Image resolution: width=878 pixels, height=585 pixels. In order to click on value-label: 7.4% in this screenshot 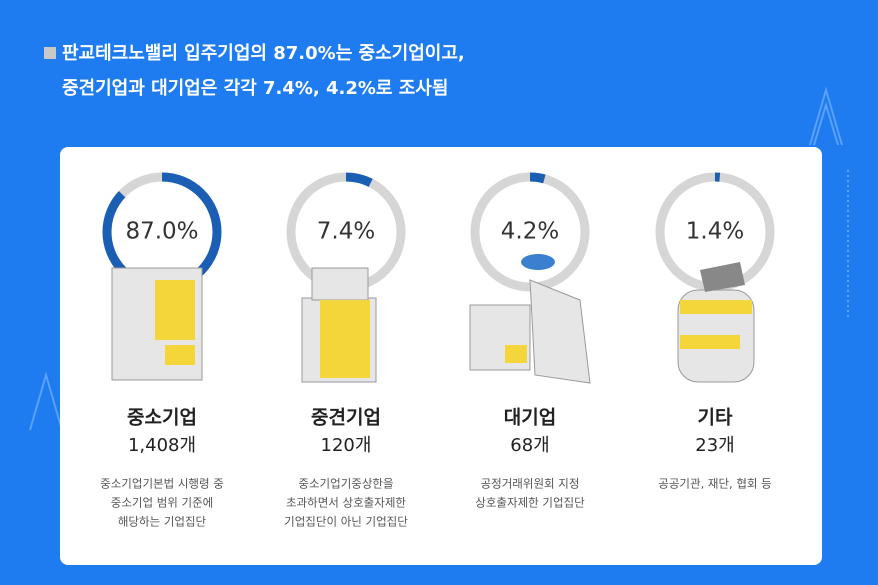, I will do `click(346, 232)`.